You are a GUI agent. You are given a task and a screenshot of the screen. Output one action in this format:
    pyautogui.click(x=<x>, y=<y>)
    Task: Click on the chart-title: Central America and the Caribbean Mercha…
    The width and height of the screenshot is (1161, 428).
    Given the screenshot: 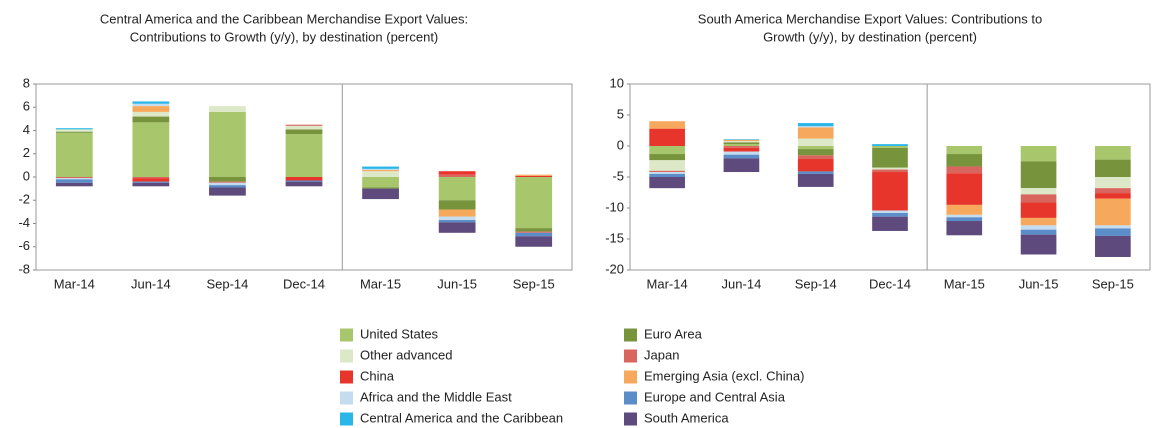 What is the action you would take?
    pyautogui.click(x=284, y=18)
    